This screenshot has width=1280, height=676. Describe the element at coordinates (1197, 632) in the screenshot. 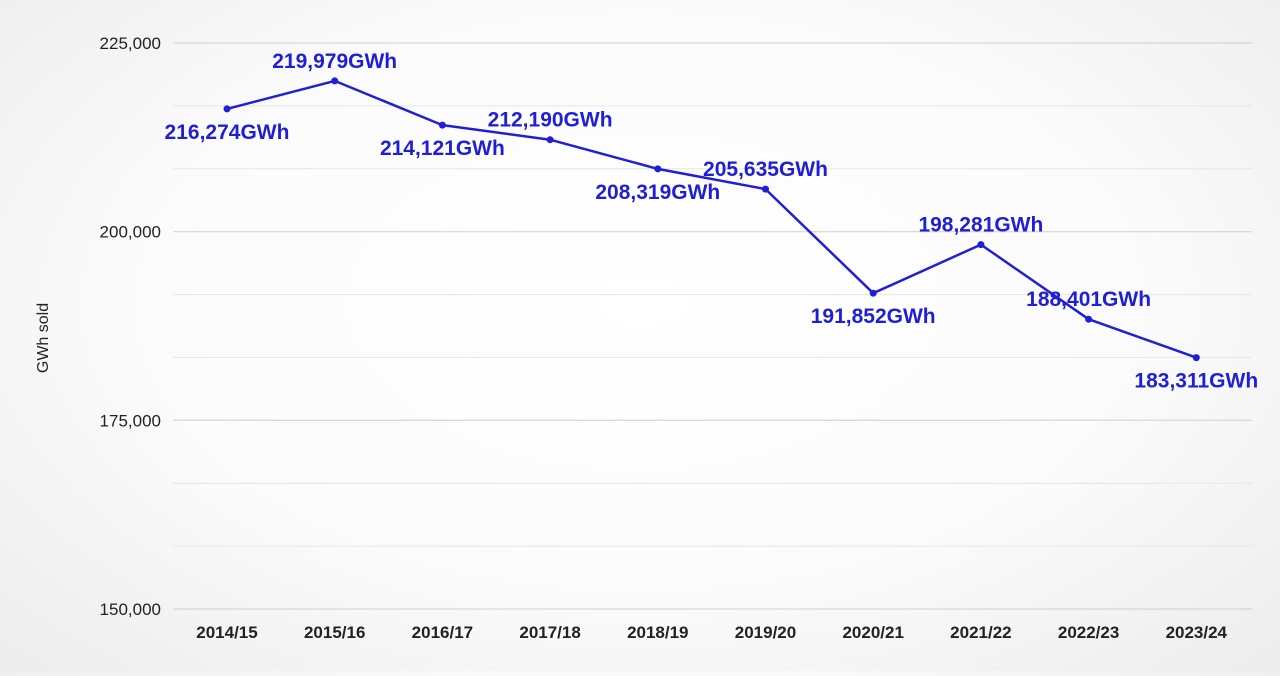

I see `x-tick-label: 2023/24` at that location.